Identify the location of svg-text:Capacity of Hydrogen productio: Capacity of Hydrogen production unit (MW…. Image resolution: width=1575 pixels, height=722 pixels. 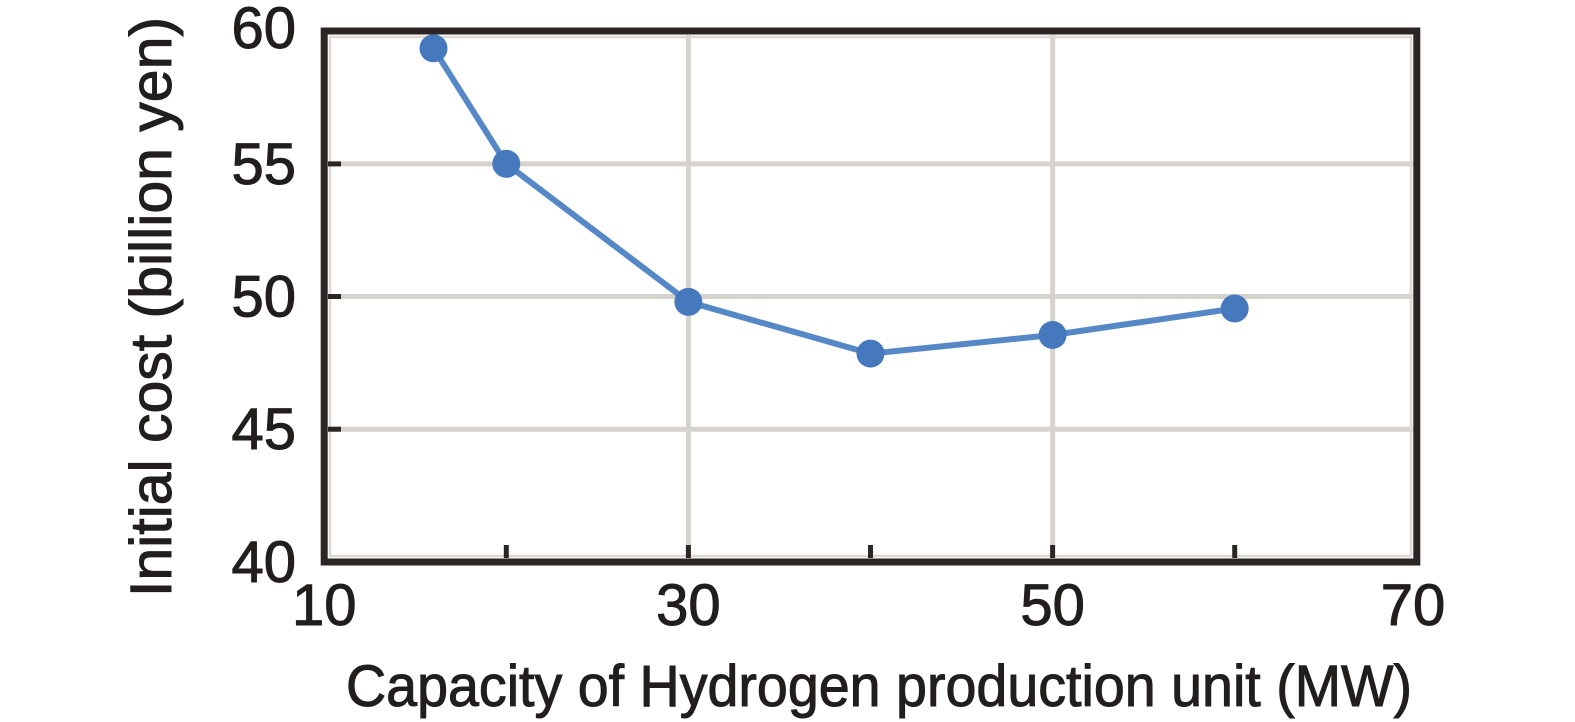
(879, 686).